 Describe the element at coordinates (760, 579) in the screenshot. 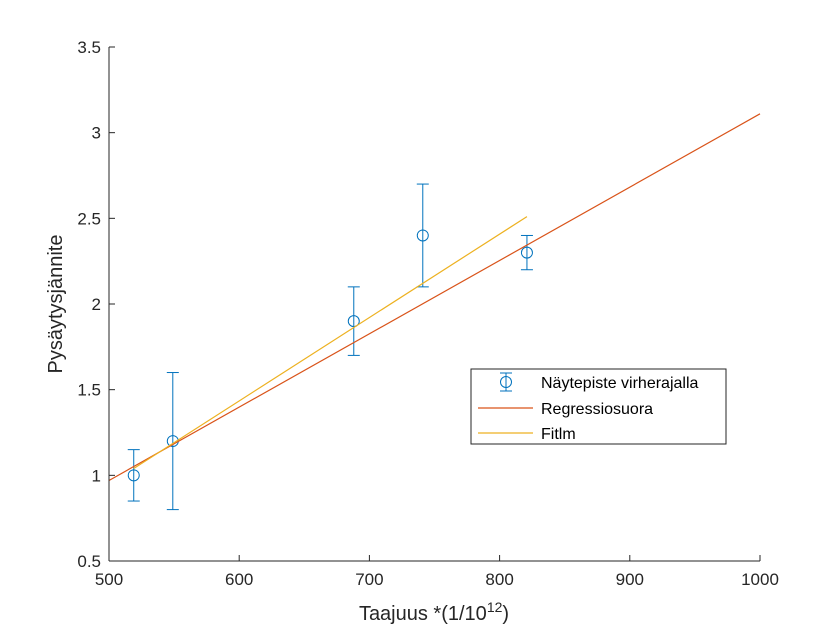

I see `x-tick-label: 1000` at that location.